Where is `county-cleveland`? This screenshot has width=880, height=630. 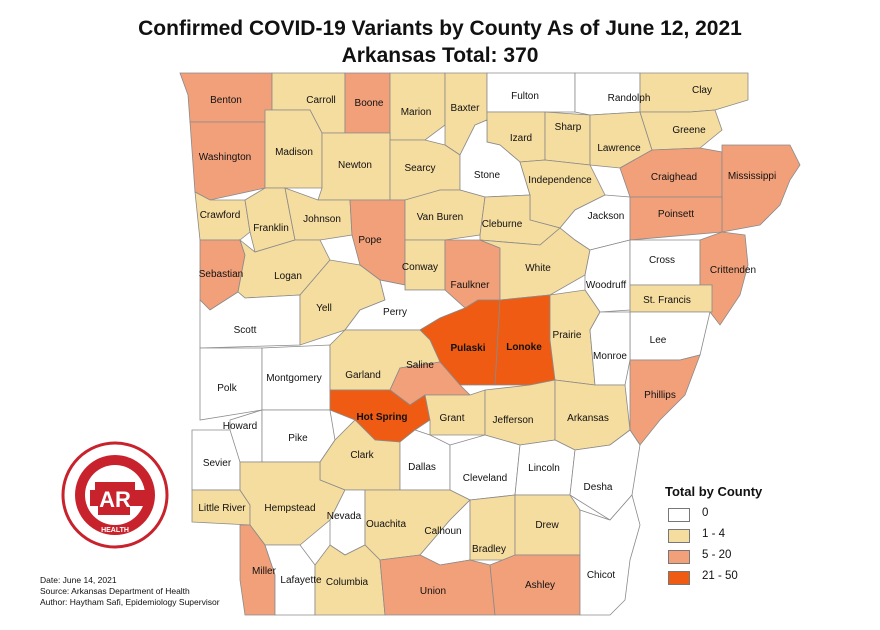
county-cleveland is located at coordinates (485, 467).